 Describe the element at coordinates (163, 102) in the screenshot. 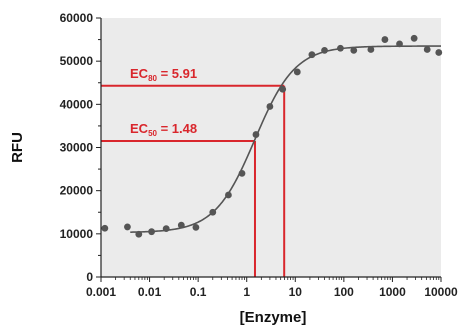

I see `ec-labels: EC80 = 5.91 EC50 = 1.48` at that location.